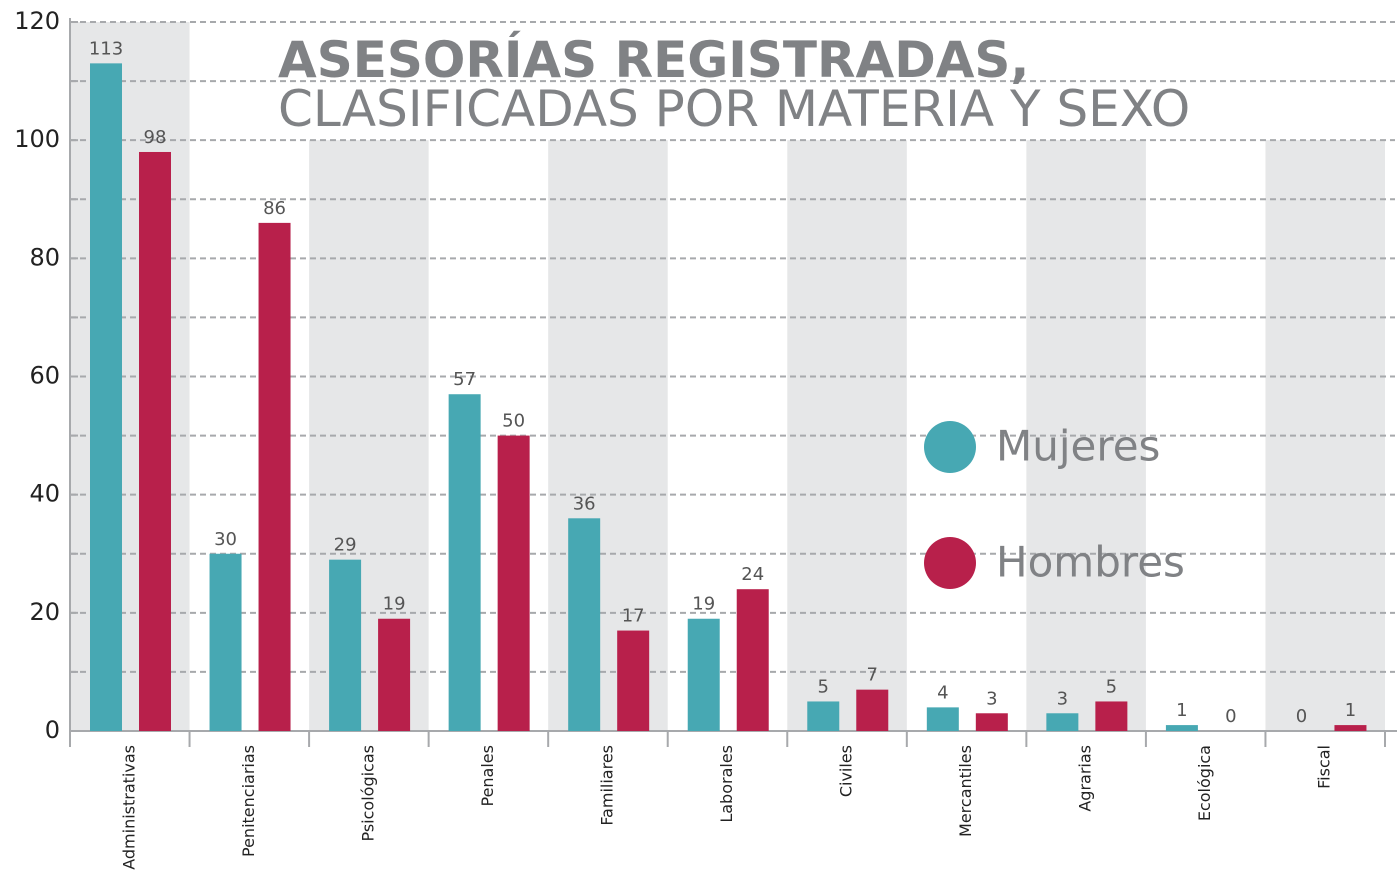  What do you see at coordinates (52, 730) in the screenshot?
I see `y-tick-label: 0` at bounding box center [52, 730].